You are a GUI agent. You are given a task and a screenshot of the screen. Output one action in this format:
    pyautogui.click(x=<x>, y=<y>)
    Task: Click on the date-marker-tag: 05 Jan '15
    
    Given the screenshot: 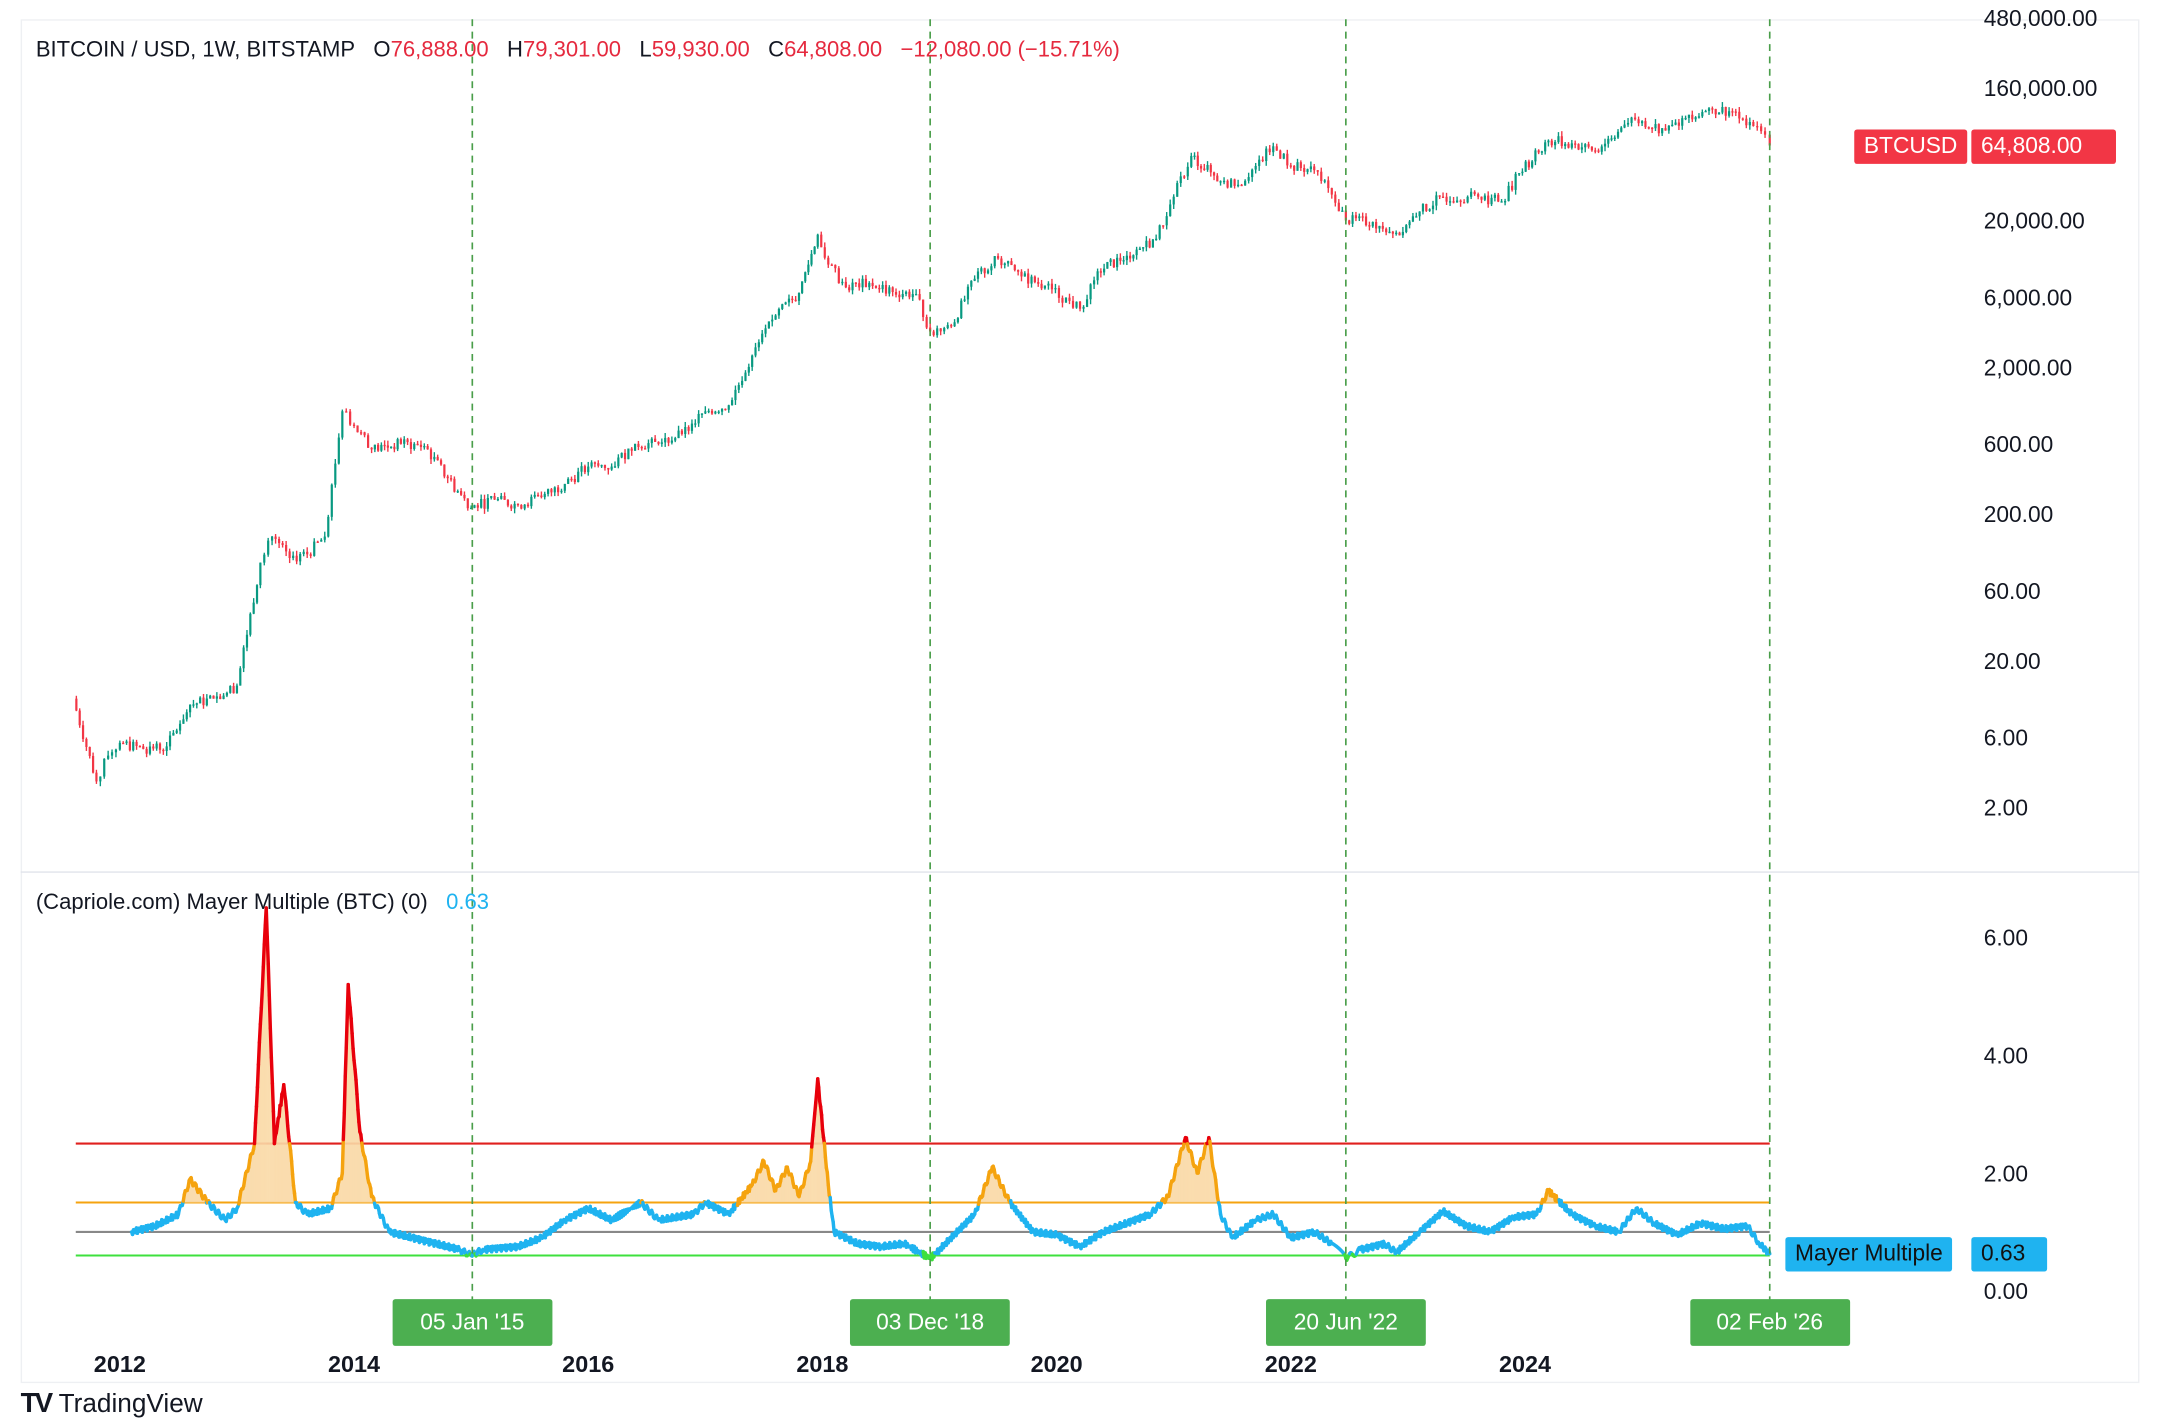 What is the action you would take?
    pyautogui.click(x=472, y=1322)
    